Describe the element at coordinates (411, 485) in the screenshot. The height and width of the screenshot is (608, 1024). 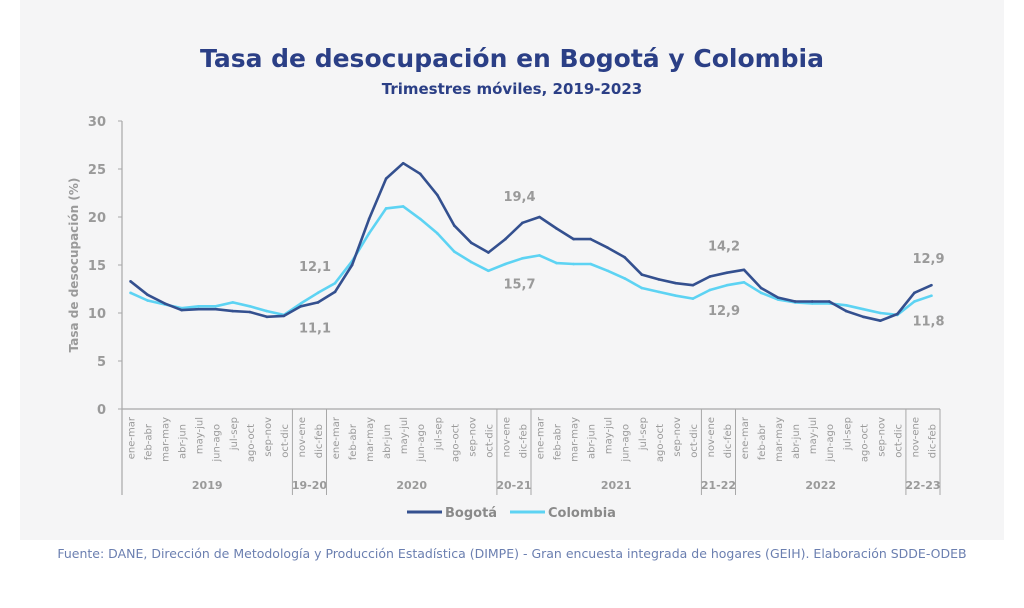
I see `group-label: 2020` at that location.